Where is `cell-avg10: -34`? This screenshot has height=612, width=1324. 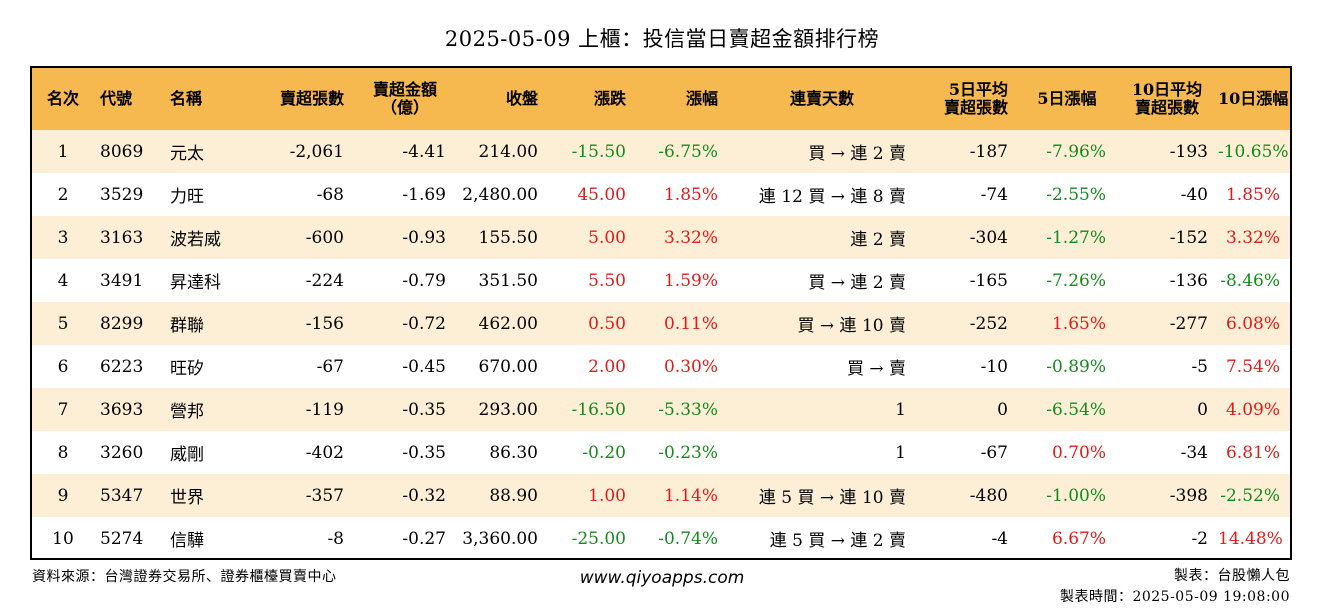
cell-avg10: -34 is located at coordinates (1194, 452).